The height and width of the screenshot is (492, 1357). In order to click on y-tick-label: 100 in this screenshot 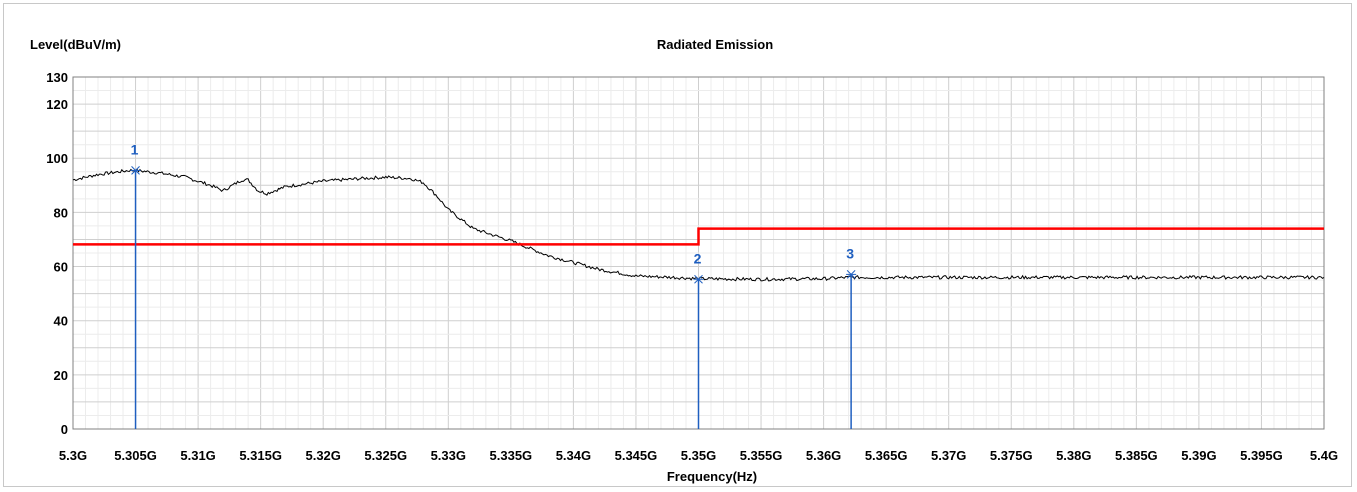, I will do `click(57, 158)`.